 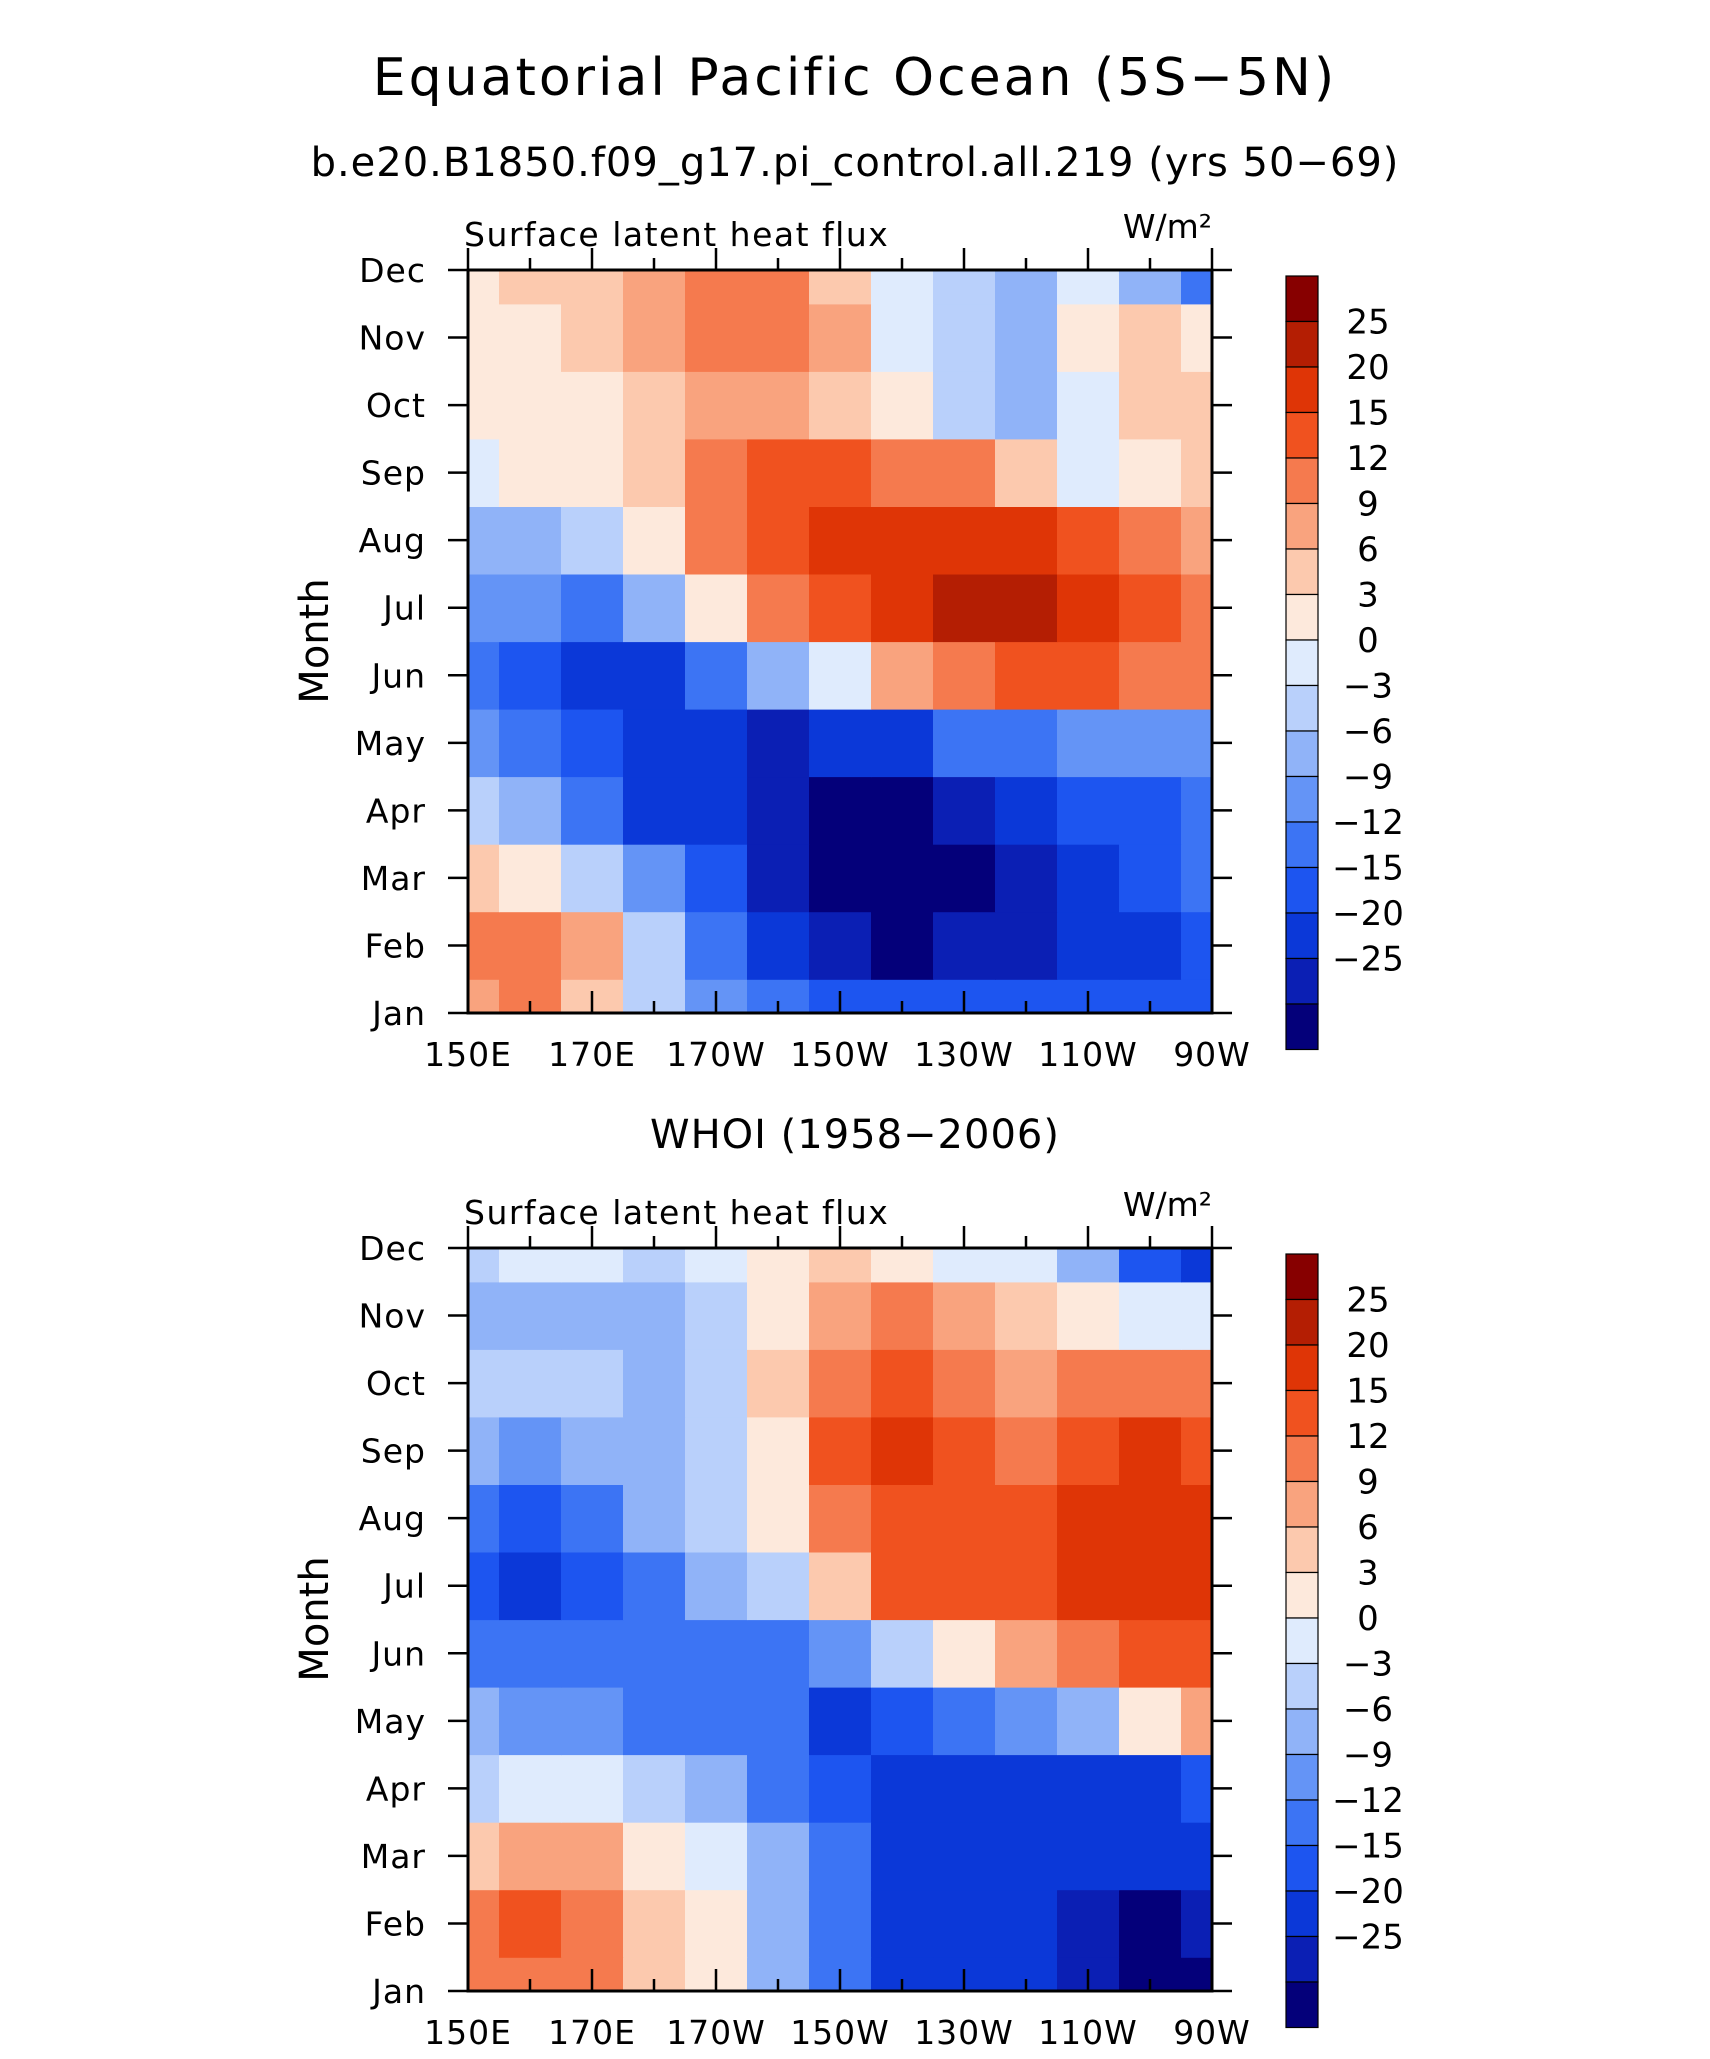 I want to click on y-tick-label: Mar, so click(x=393, y=1856).